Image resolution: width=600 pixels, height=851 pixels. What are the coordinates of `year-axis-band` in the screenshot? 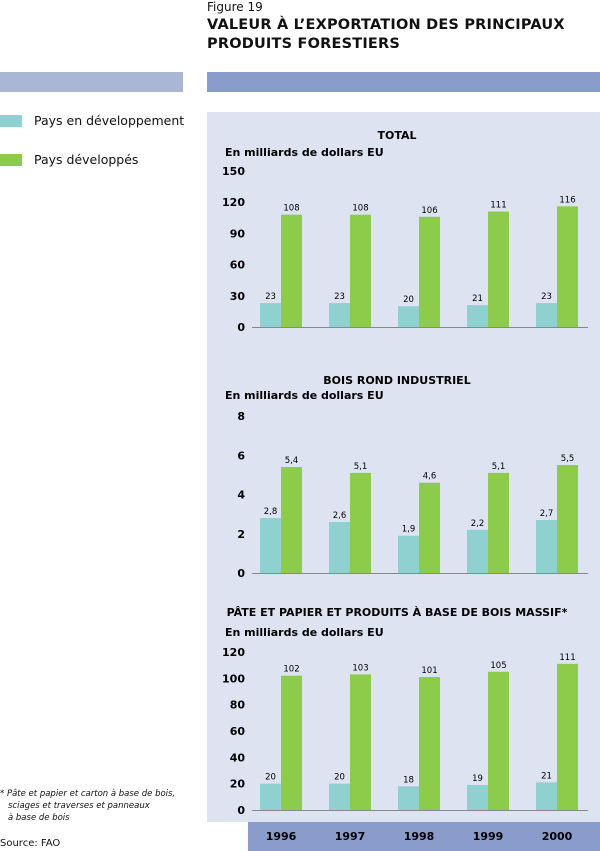 It's located at (424, 836).